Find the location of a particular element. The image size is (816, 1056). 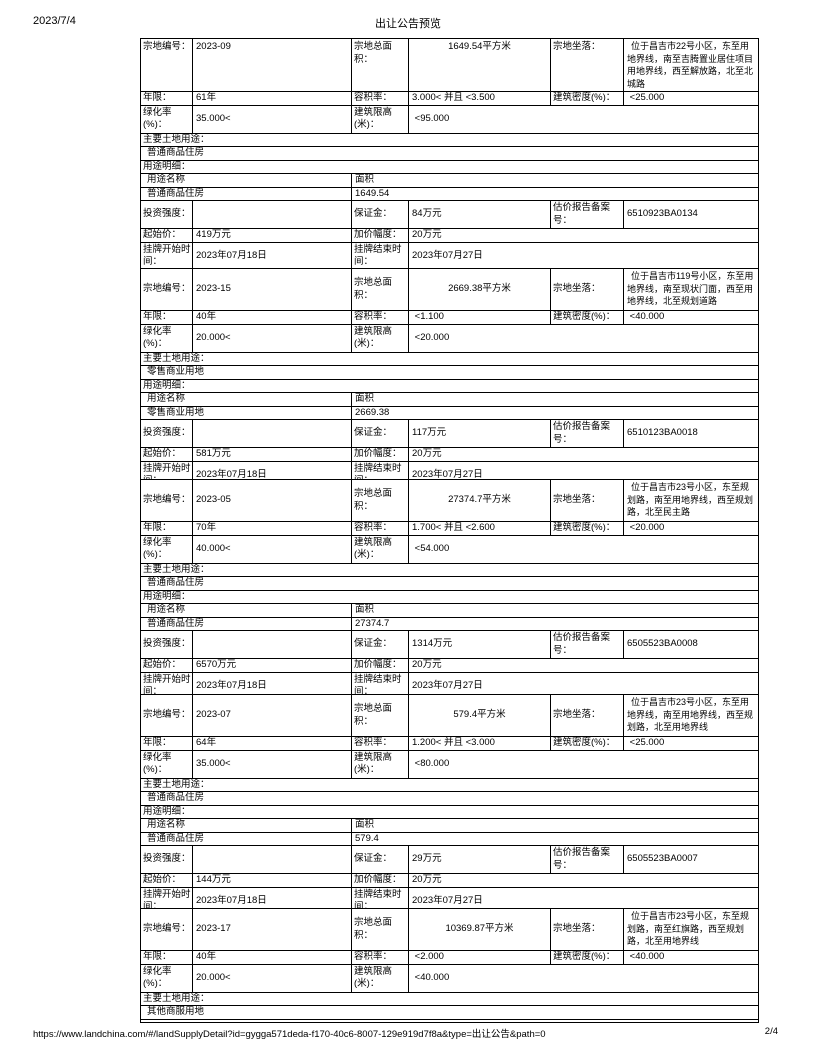

density-value: <25.000 is located at coordinates (691, 98).